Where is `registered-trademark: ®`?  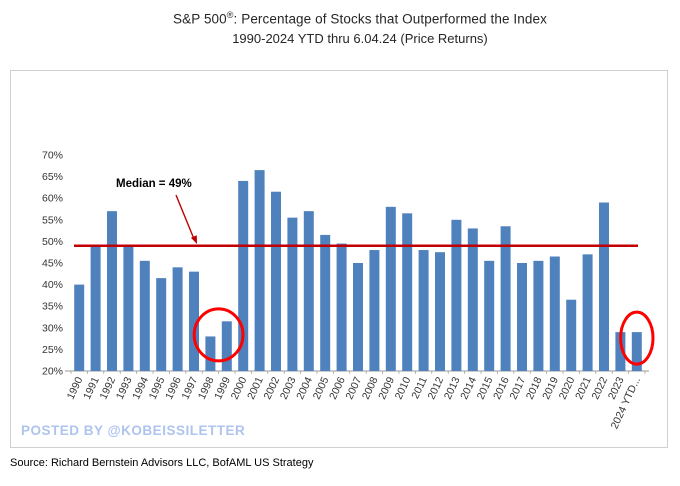
registered-trademark: ® is located at coordinates (230, 15).